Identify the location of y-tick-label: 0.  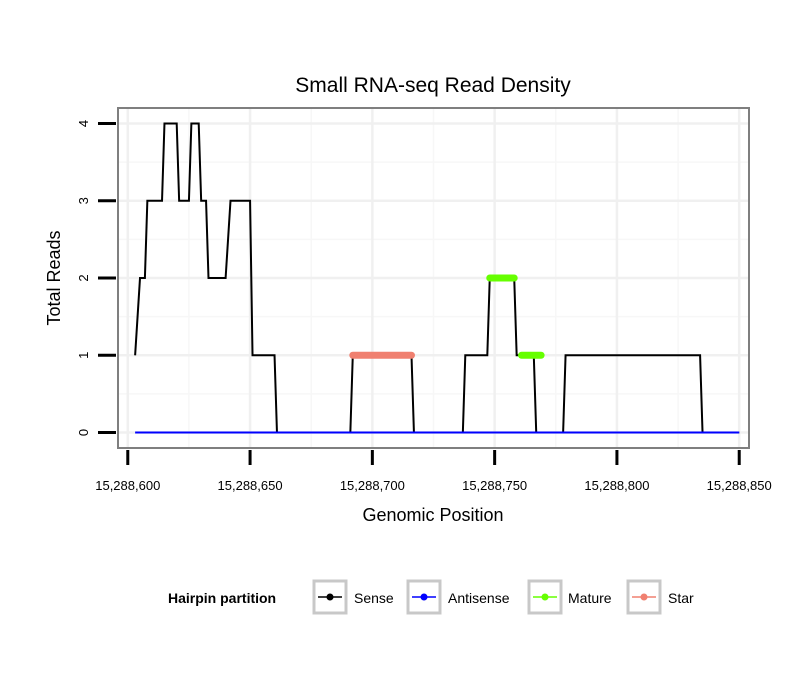
(83, 432).